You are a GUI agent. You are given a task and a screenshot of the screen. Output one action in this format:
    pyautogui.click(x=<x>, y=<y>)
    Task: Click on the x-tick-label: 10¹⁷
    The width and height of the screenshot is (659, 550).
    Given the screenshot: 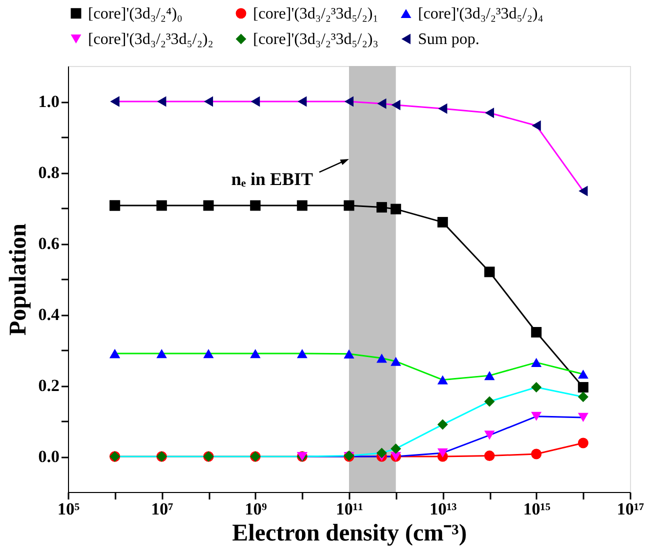 What is the action you would take?
    pyautogui.click(x=630, y=509)
    